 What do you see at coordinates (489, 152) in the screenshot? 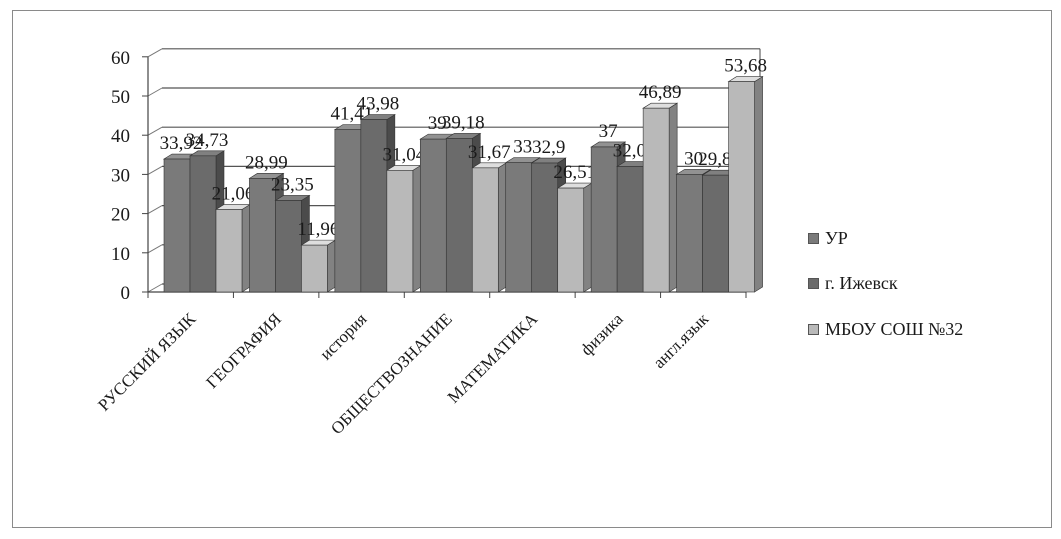
I see `data-label: 31,67` at bounding box center [489, 152].